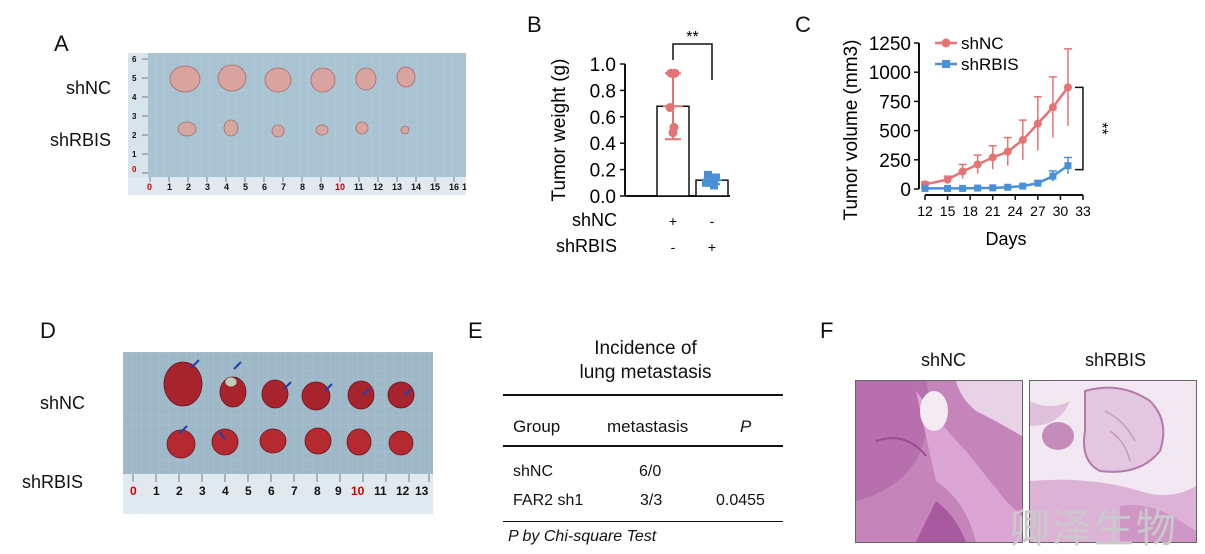 The width and height of the screenshot is (1205, 554). What do you see at coordinates (179, 491) in the screenshot?
I see `ruler-d-num: 2` at bounding box center [179, 491].